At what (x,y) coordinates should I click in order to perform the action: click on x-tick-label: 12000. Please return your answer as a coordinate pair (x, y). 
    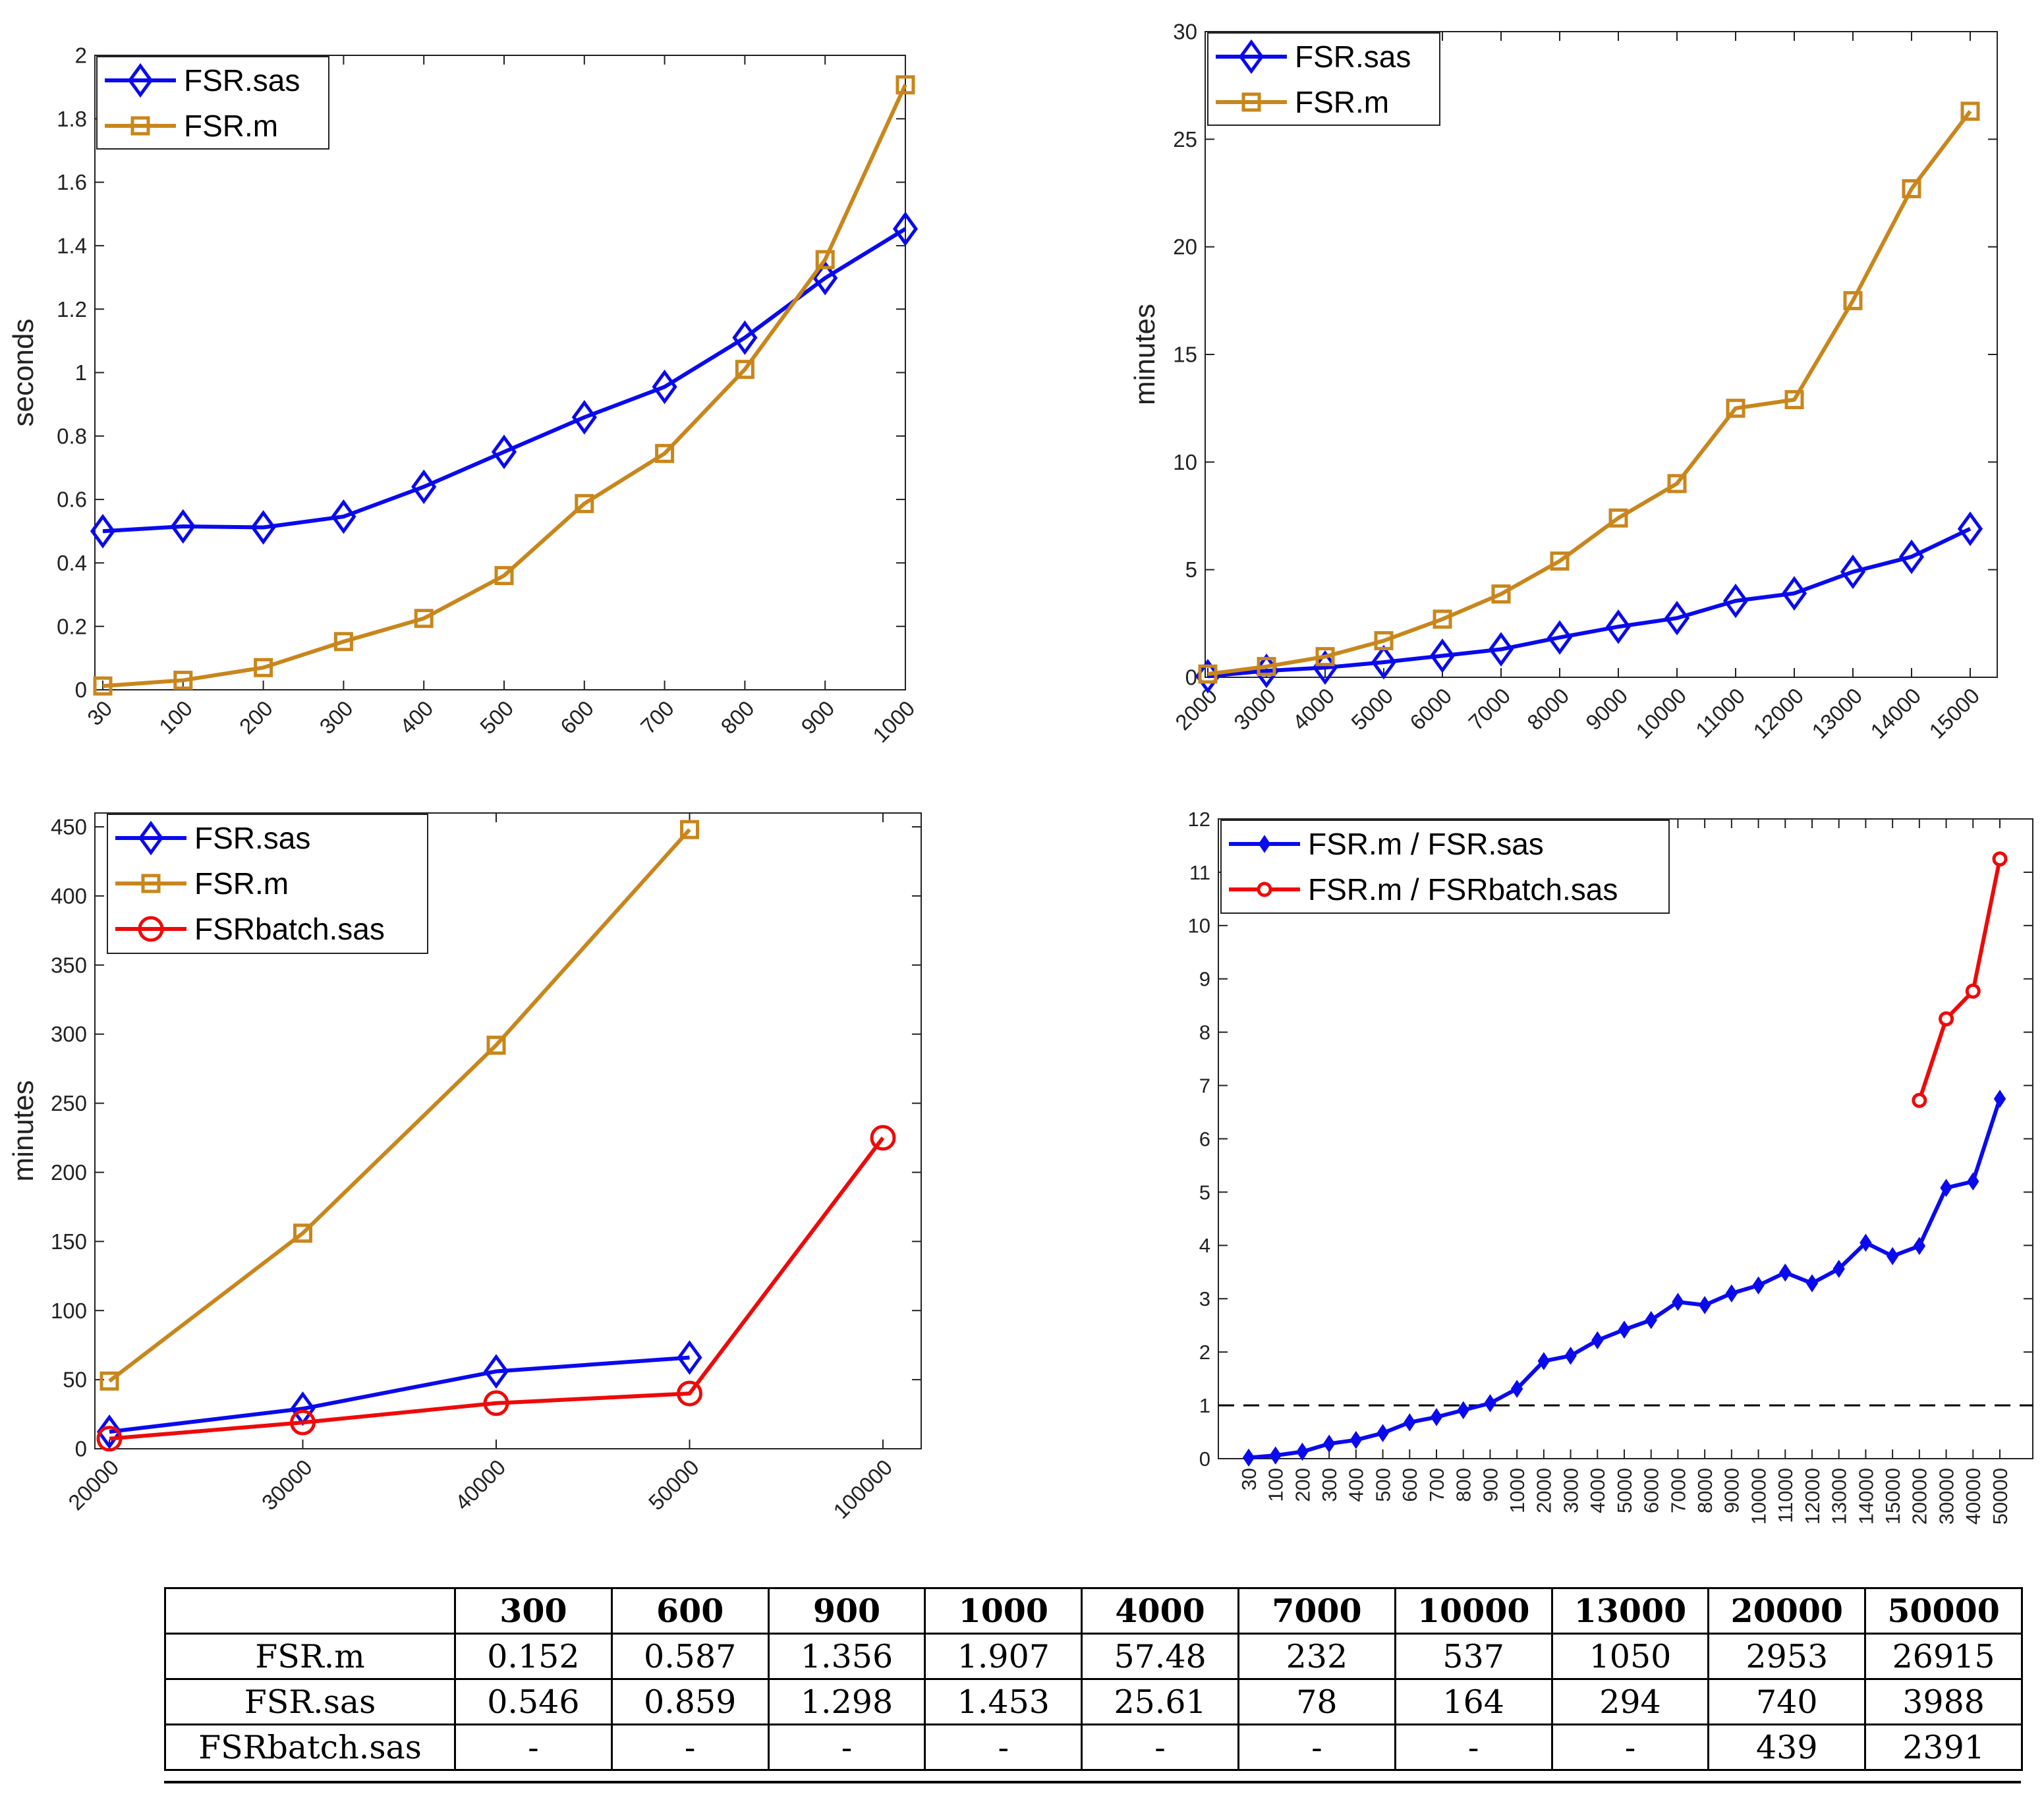
    Looking at the image, I should click on (1812, 1497).